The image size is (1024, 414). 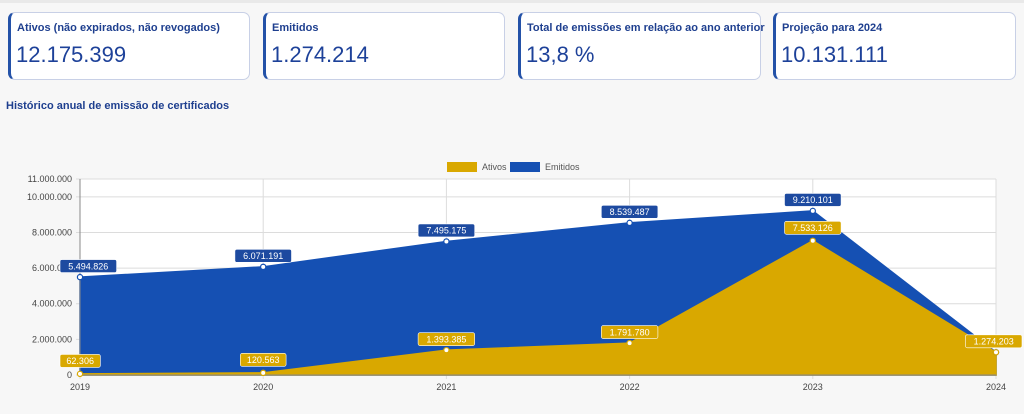 I want to click on top-border, so click(x=512, y=1).